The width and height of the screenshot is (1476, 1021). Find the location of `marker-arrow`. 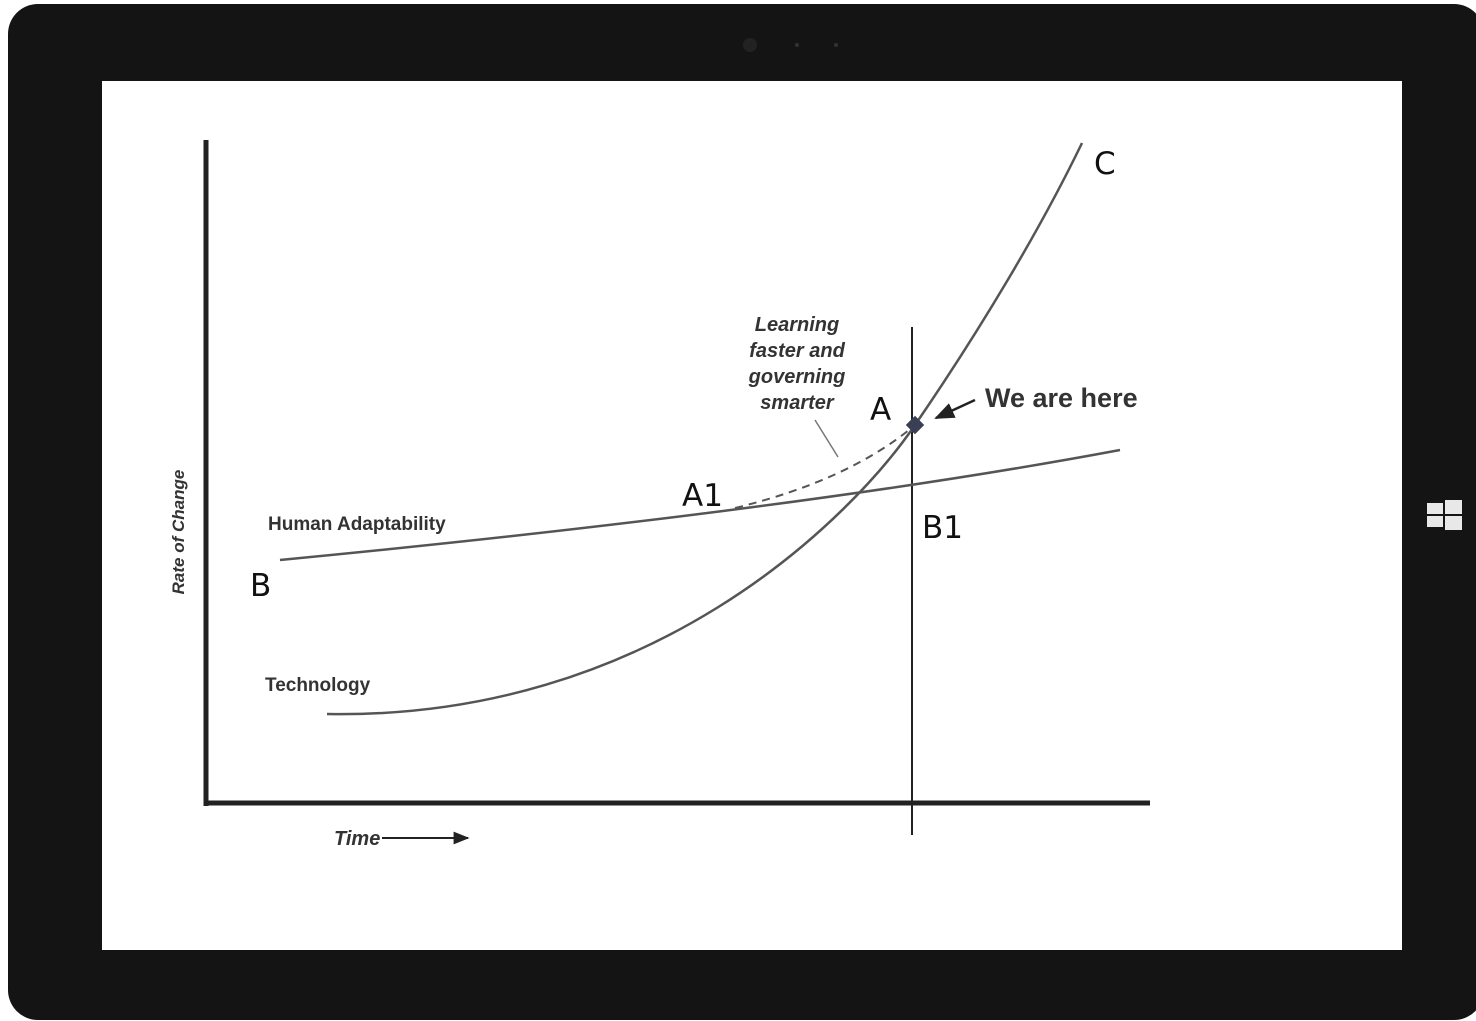

marker-arrow is located at coordinates (955, 409).